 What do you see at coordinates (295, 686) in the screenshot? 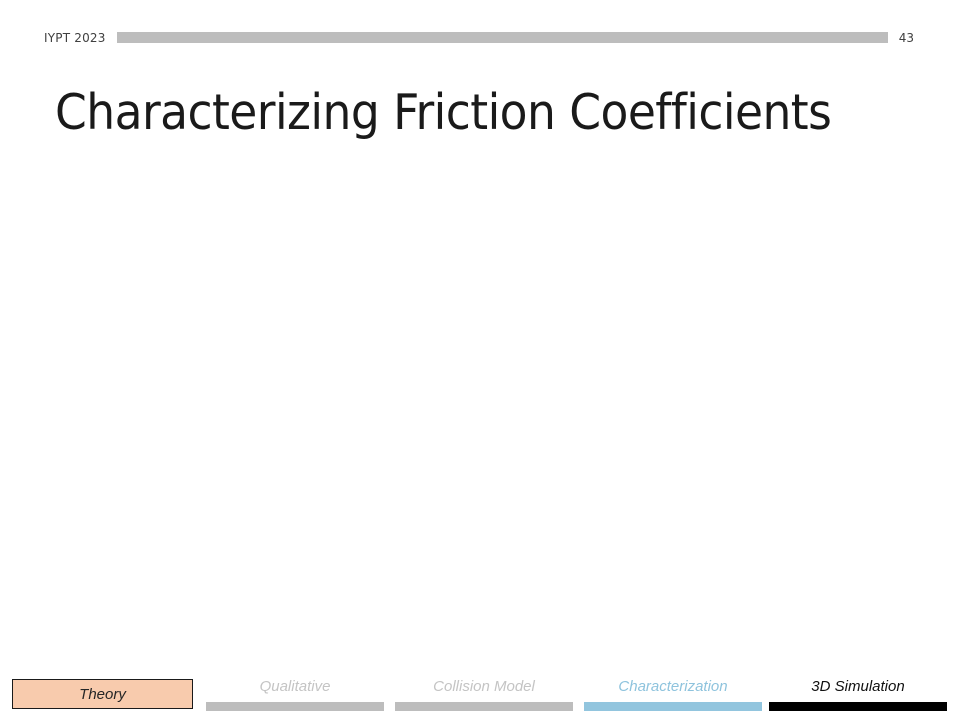
I see `nav-item-label: Qualitative` at bounding box center [295, 686].